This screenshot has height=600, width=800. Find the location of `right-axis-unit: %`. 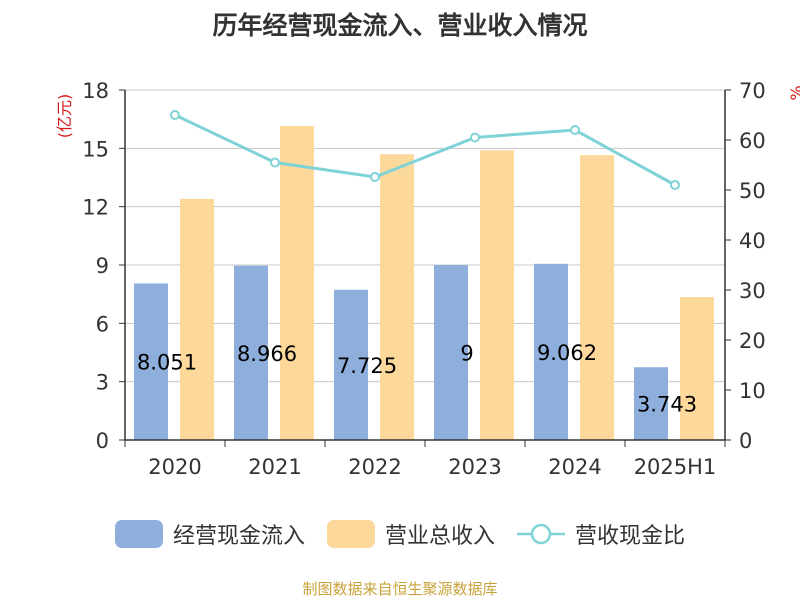

right-axis-unit: % is located at coordinates (793, 92).